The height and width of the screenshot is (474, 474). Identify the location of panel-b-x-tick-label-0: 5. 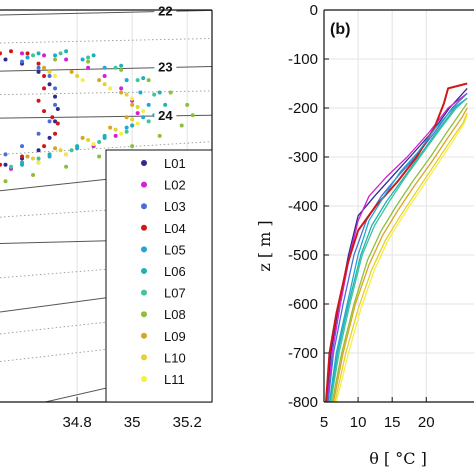
(324, 422).